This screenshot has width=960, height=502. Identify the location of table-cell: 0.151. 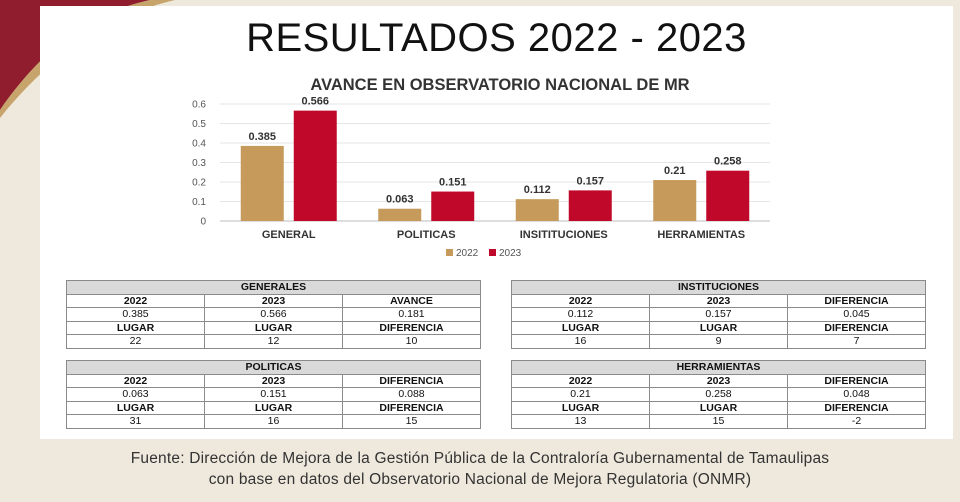
(273, 394).